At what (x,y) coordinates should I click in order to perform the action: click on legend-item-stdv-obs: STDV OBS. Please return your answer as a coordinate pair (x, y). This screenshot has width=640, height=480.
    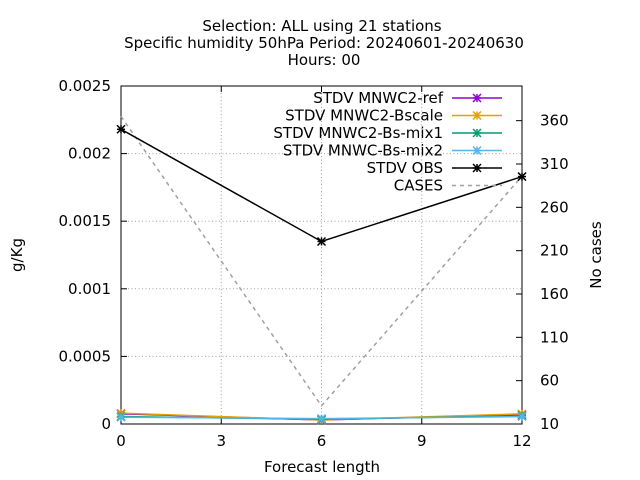
    Looking at the image, I should click on (434, 168).